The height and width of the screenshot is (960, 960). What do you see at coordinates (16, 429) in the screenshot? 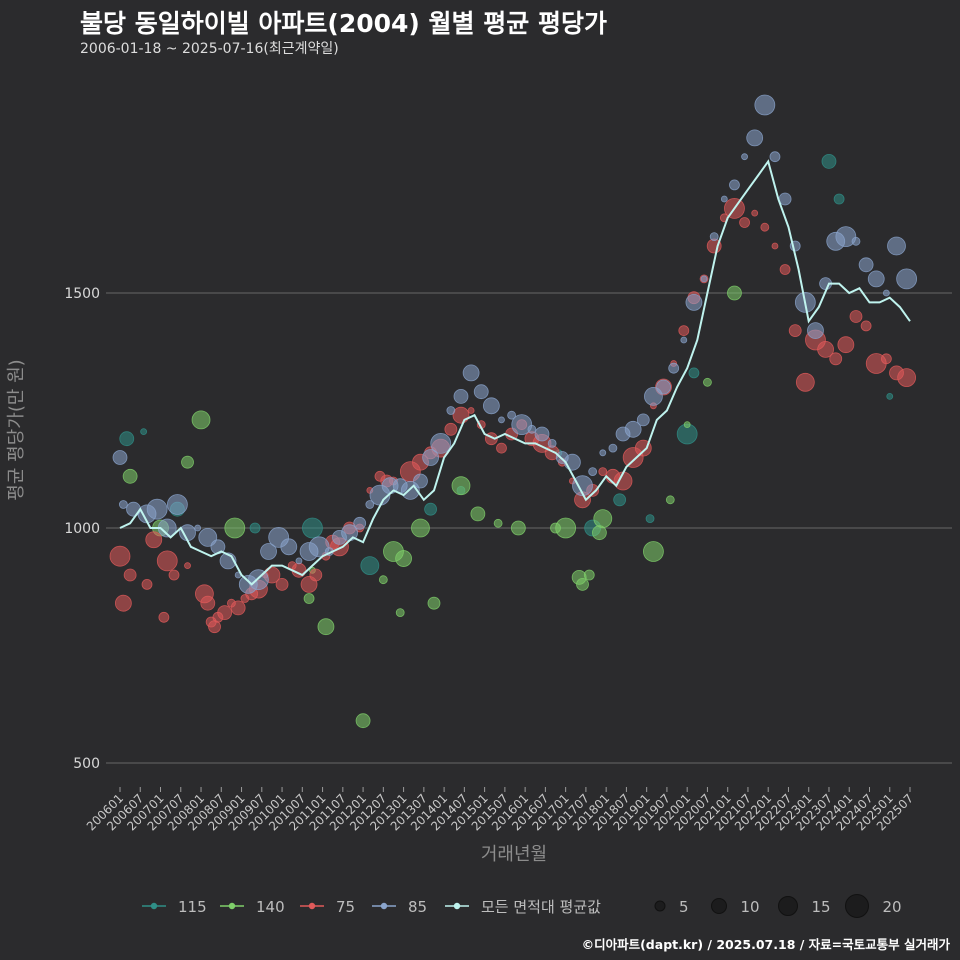
I see `y-axis-label: 평균 평당가(만 원)` at bounding box center [16, 429].